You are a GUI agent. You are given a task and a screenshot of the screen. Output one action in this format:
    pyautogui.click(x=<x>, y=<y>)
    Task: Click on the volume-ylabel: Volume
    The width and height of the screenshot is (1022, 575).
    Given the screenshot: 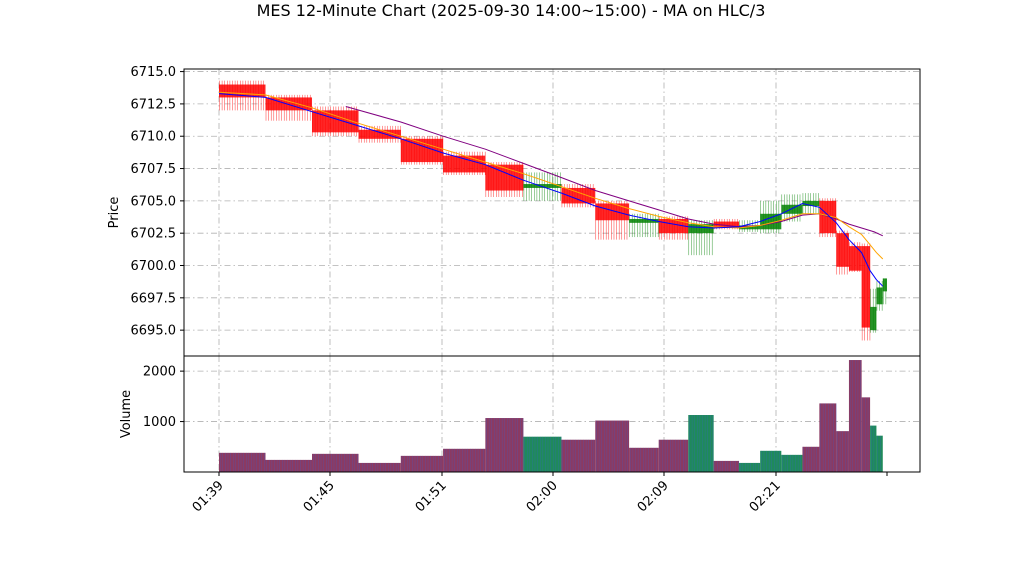 What is the action you would take?
    pyautogui.click(x=126, y=414)
    